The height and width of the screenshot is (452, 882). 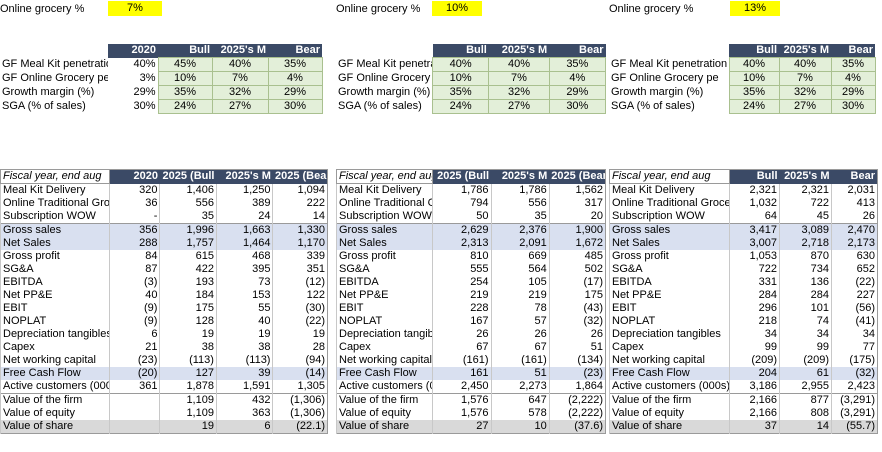 I want to click on value-cell: 57, so click(x=520, y=321).